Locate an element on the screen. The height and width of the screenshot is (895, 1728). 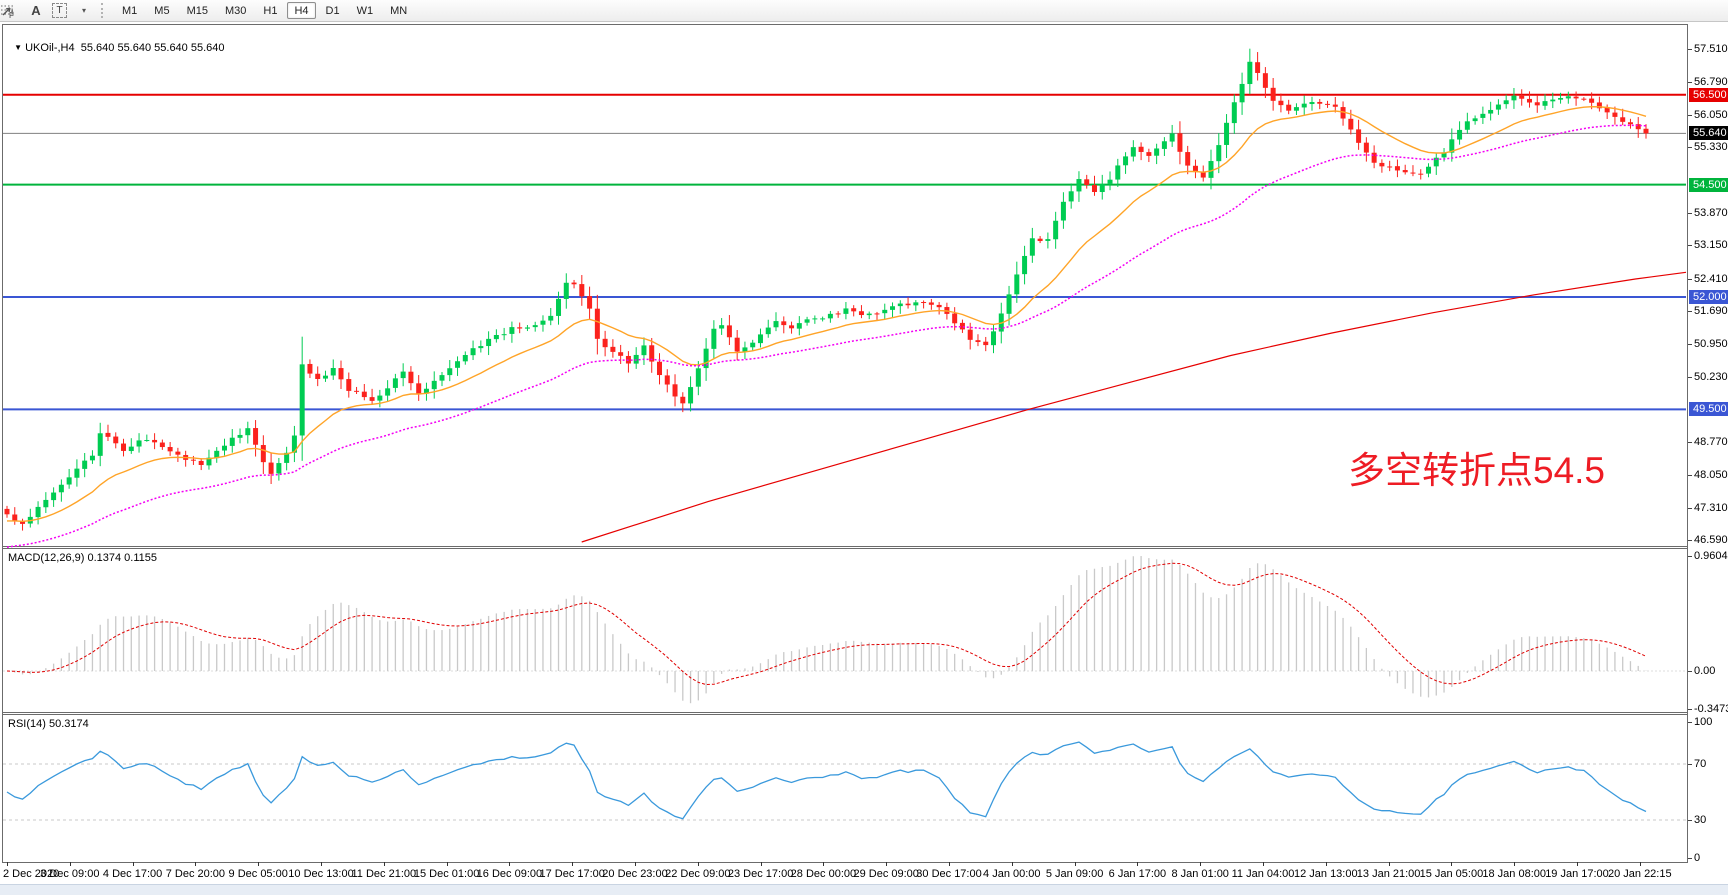
chart-symbol: UKOil-,H4 is located at coordinates (50, 48).